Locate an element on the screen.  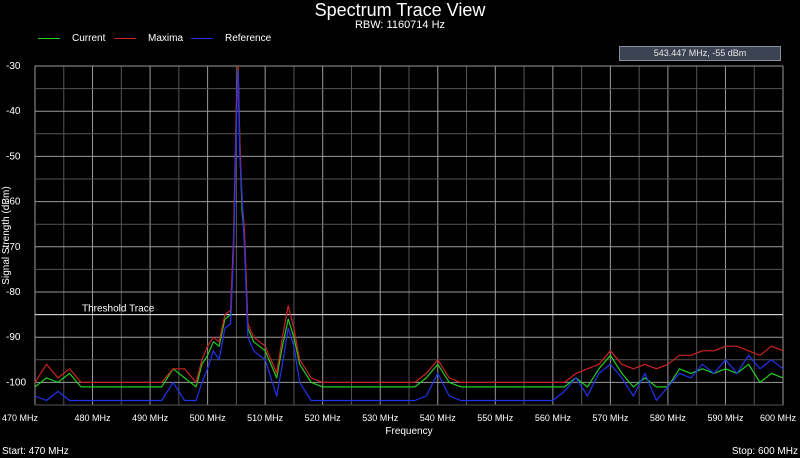
y-tick-label: -30 is located at coordinates (13, 66).